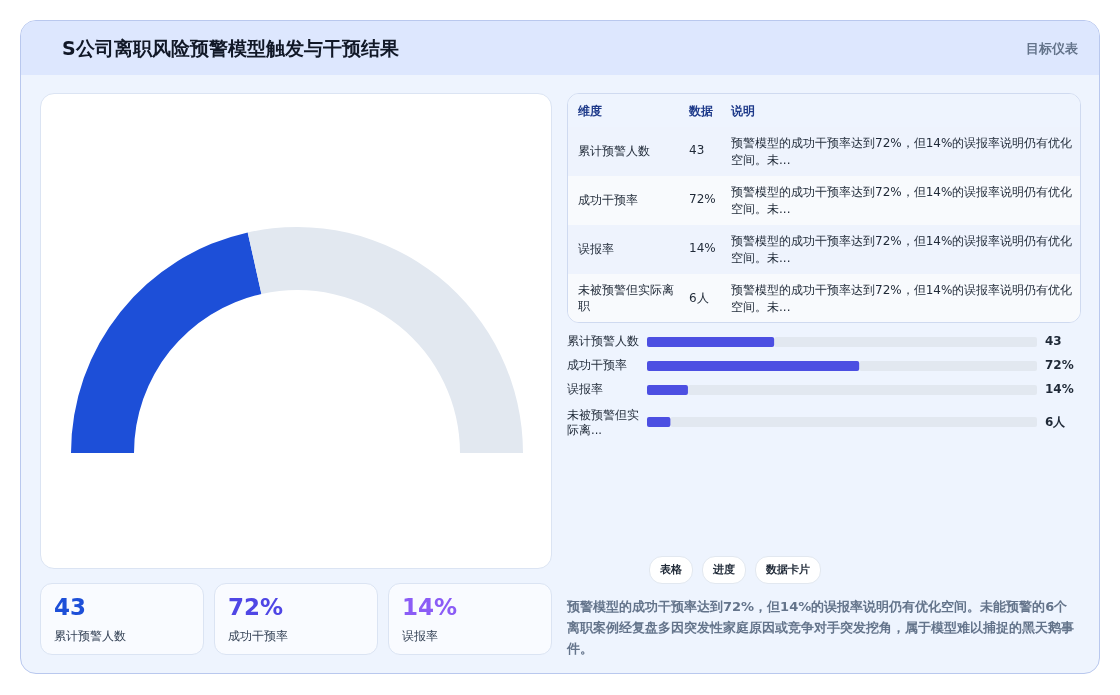 The width and height of the screenshot is (1120, 695). Describe the element at coordinates (590, 111) in the screenshot. I see `text: 维度` at that location.